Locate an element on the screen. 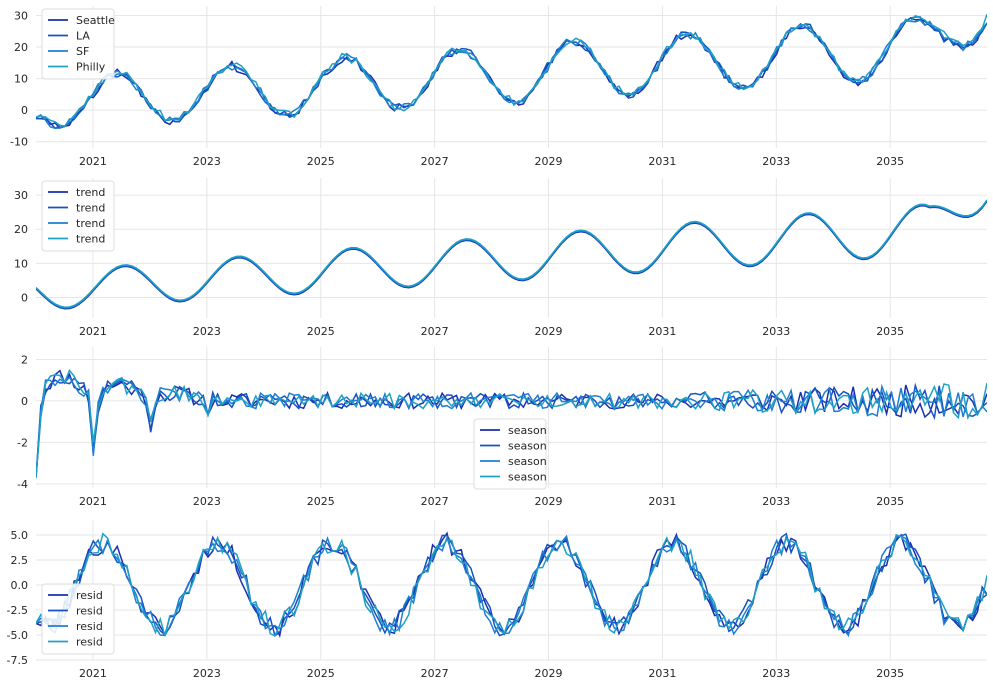 The height and width of the screenshot is (689, 993). legend-label: LA is located at coordinates (83, 36).